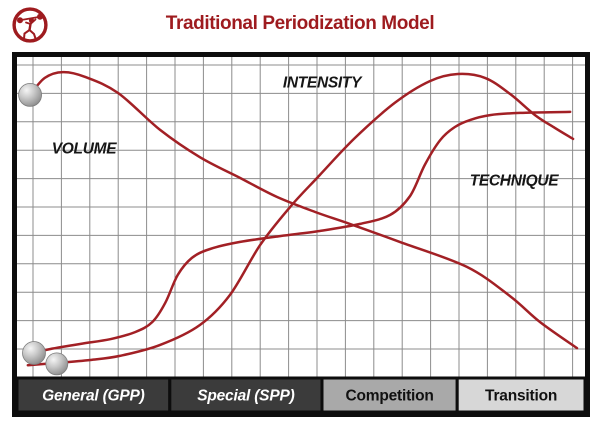 This screenshot has height=431, width=600. Describe the element at coordinates (30, 95) in the screenshot. I see `ball-marker-volume` at that location.